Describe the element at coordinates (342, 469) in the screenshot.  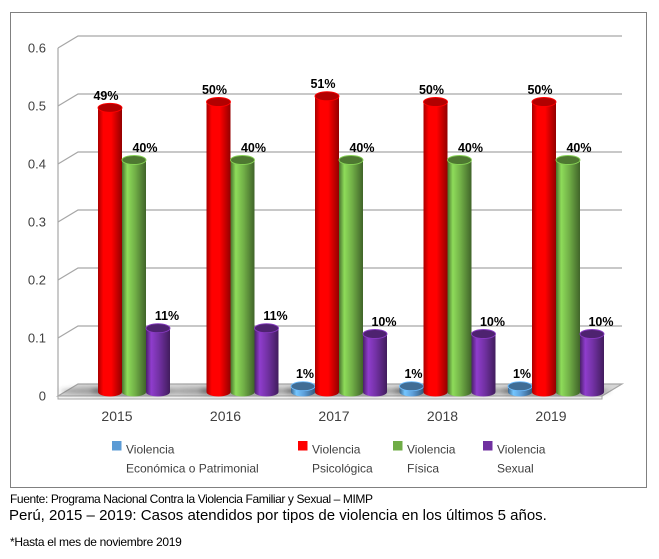
I see `legend-label-line2: Psicológica` at that location.